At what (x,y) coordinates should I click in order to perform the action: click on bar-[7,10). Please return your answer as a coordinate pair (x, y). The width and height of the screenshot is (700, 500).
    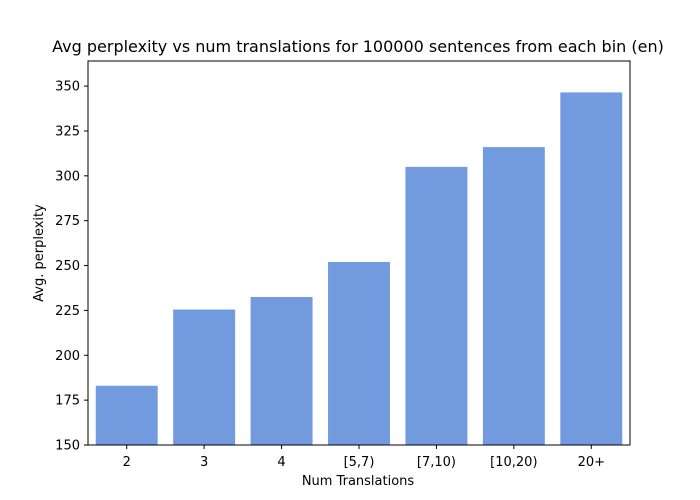
    Looking at the image, I should click on (436, 306).